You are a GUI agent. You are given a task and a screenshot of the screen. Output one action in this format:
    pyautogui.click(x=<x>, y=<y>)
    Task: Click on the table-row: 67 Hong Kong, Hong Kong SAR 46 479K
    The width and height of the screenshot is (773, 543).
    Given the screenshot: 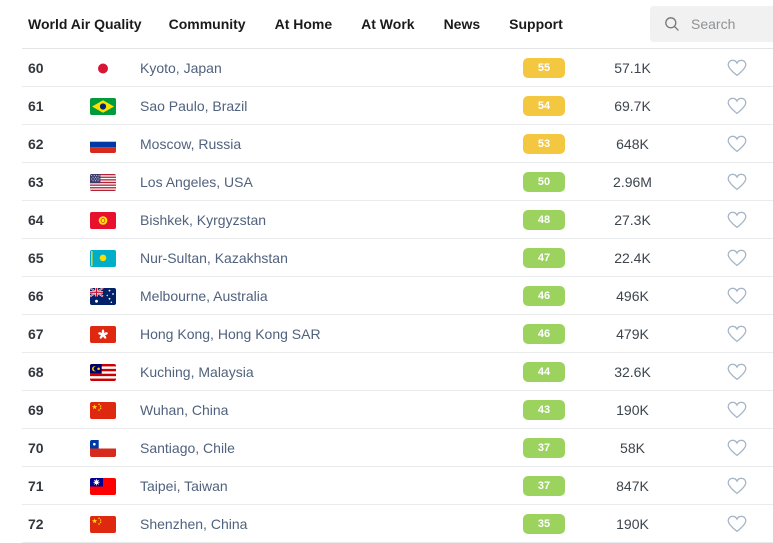 What is the action you would take?
    pyautogui.click(x=386, y=334)
    